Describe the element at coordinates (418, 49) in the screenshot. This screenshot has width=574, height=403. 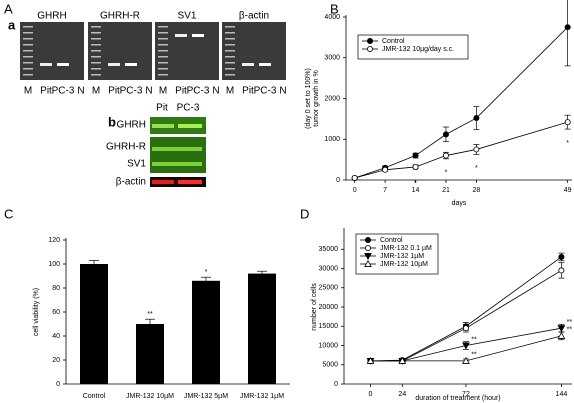
I see `legend-label: JMR-132 10µg/day s.c.` at that location.